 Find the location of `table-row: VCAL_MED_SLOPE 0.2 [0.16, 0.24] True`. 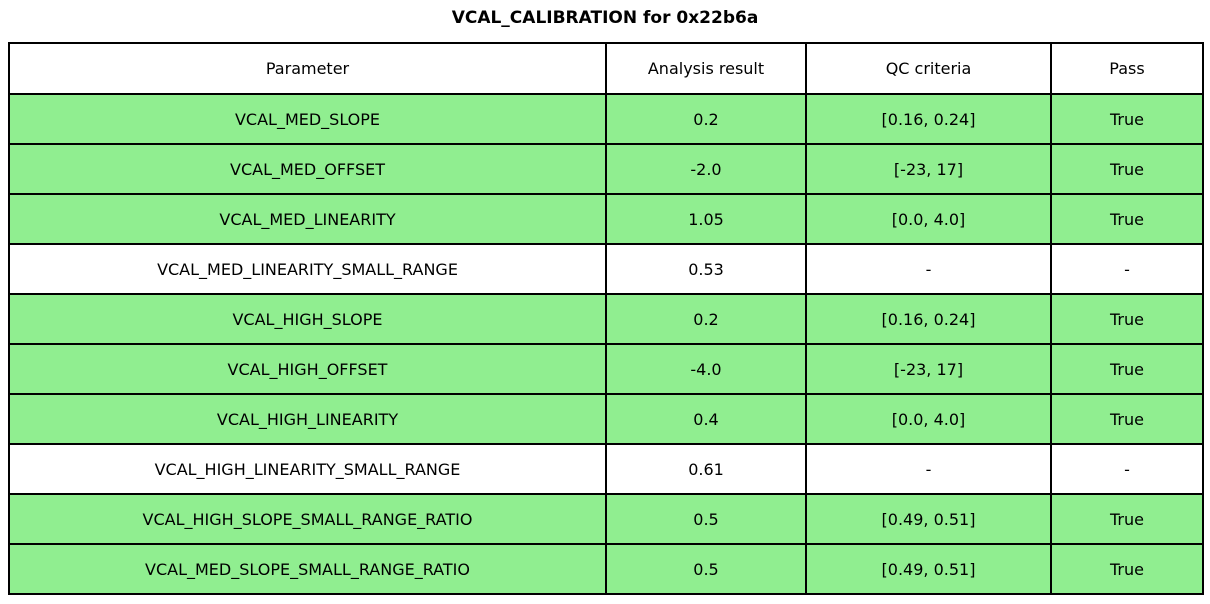

table-row: VCAL_MED_SLOPE 0.2 [0.16, 0.24] True is located at coordinates (606, 119).